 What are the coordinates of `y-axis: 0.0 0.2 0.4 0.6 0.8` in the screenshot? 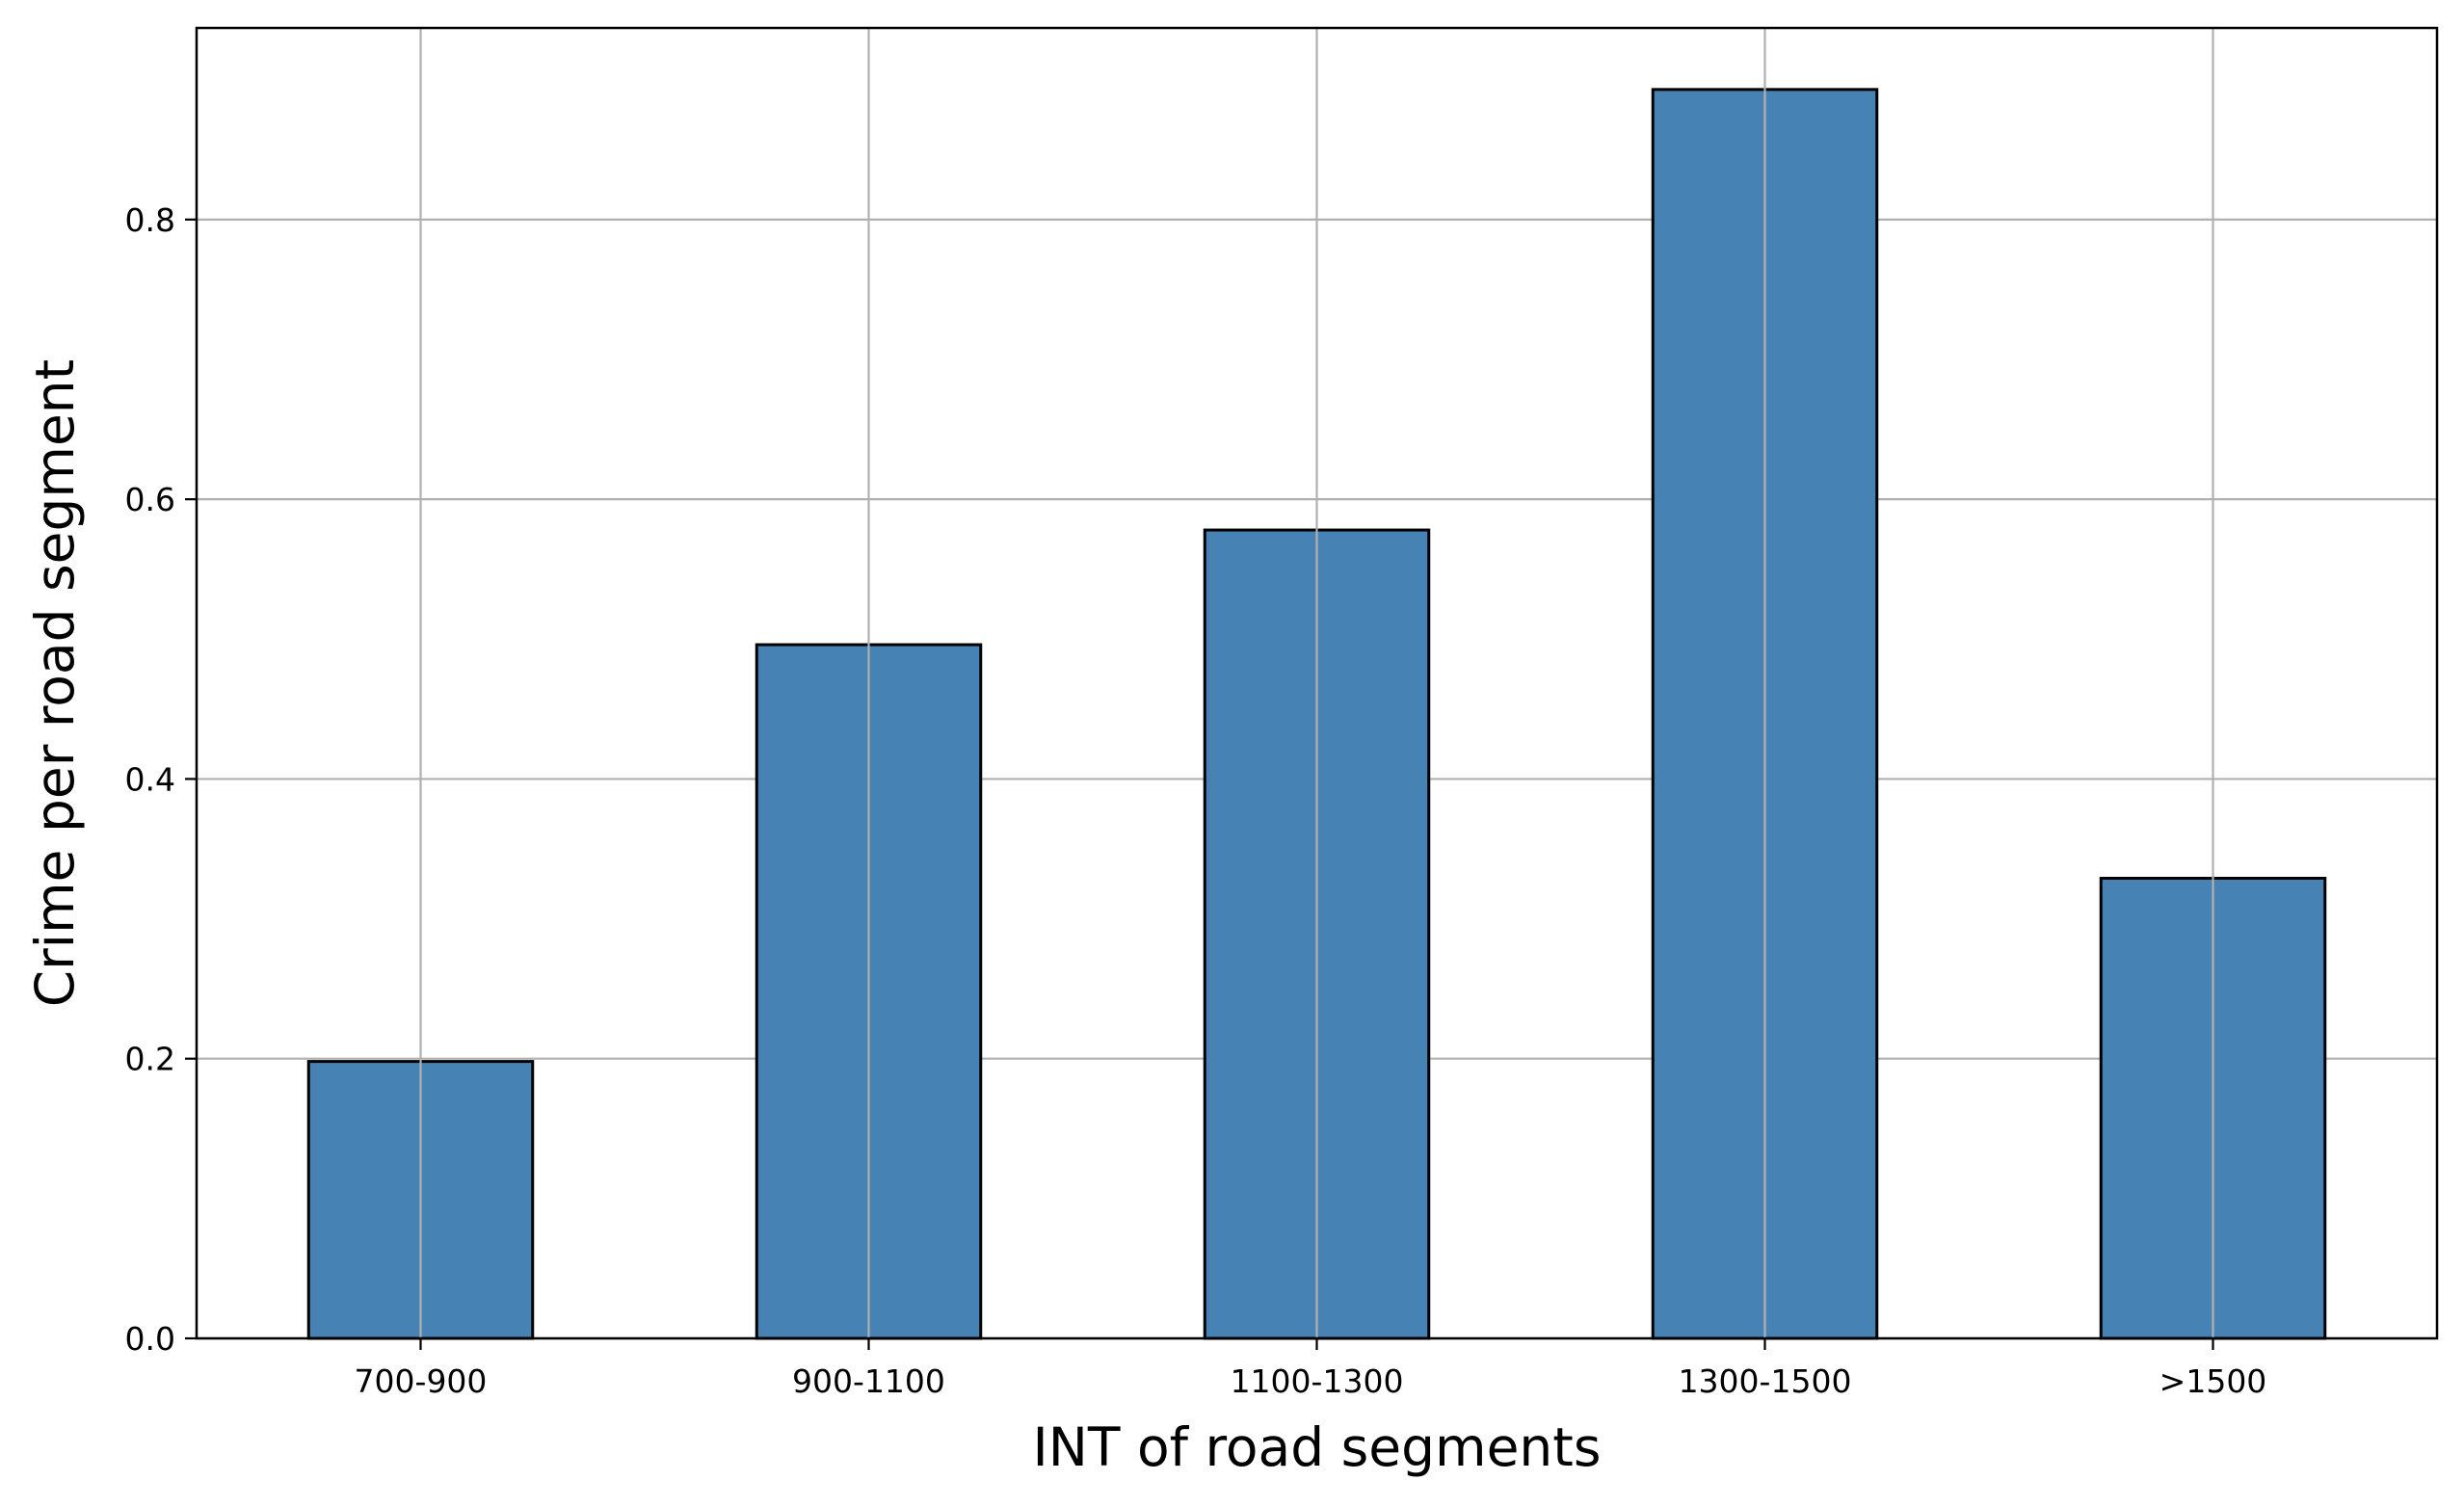 It's located at (161, 779).